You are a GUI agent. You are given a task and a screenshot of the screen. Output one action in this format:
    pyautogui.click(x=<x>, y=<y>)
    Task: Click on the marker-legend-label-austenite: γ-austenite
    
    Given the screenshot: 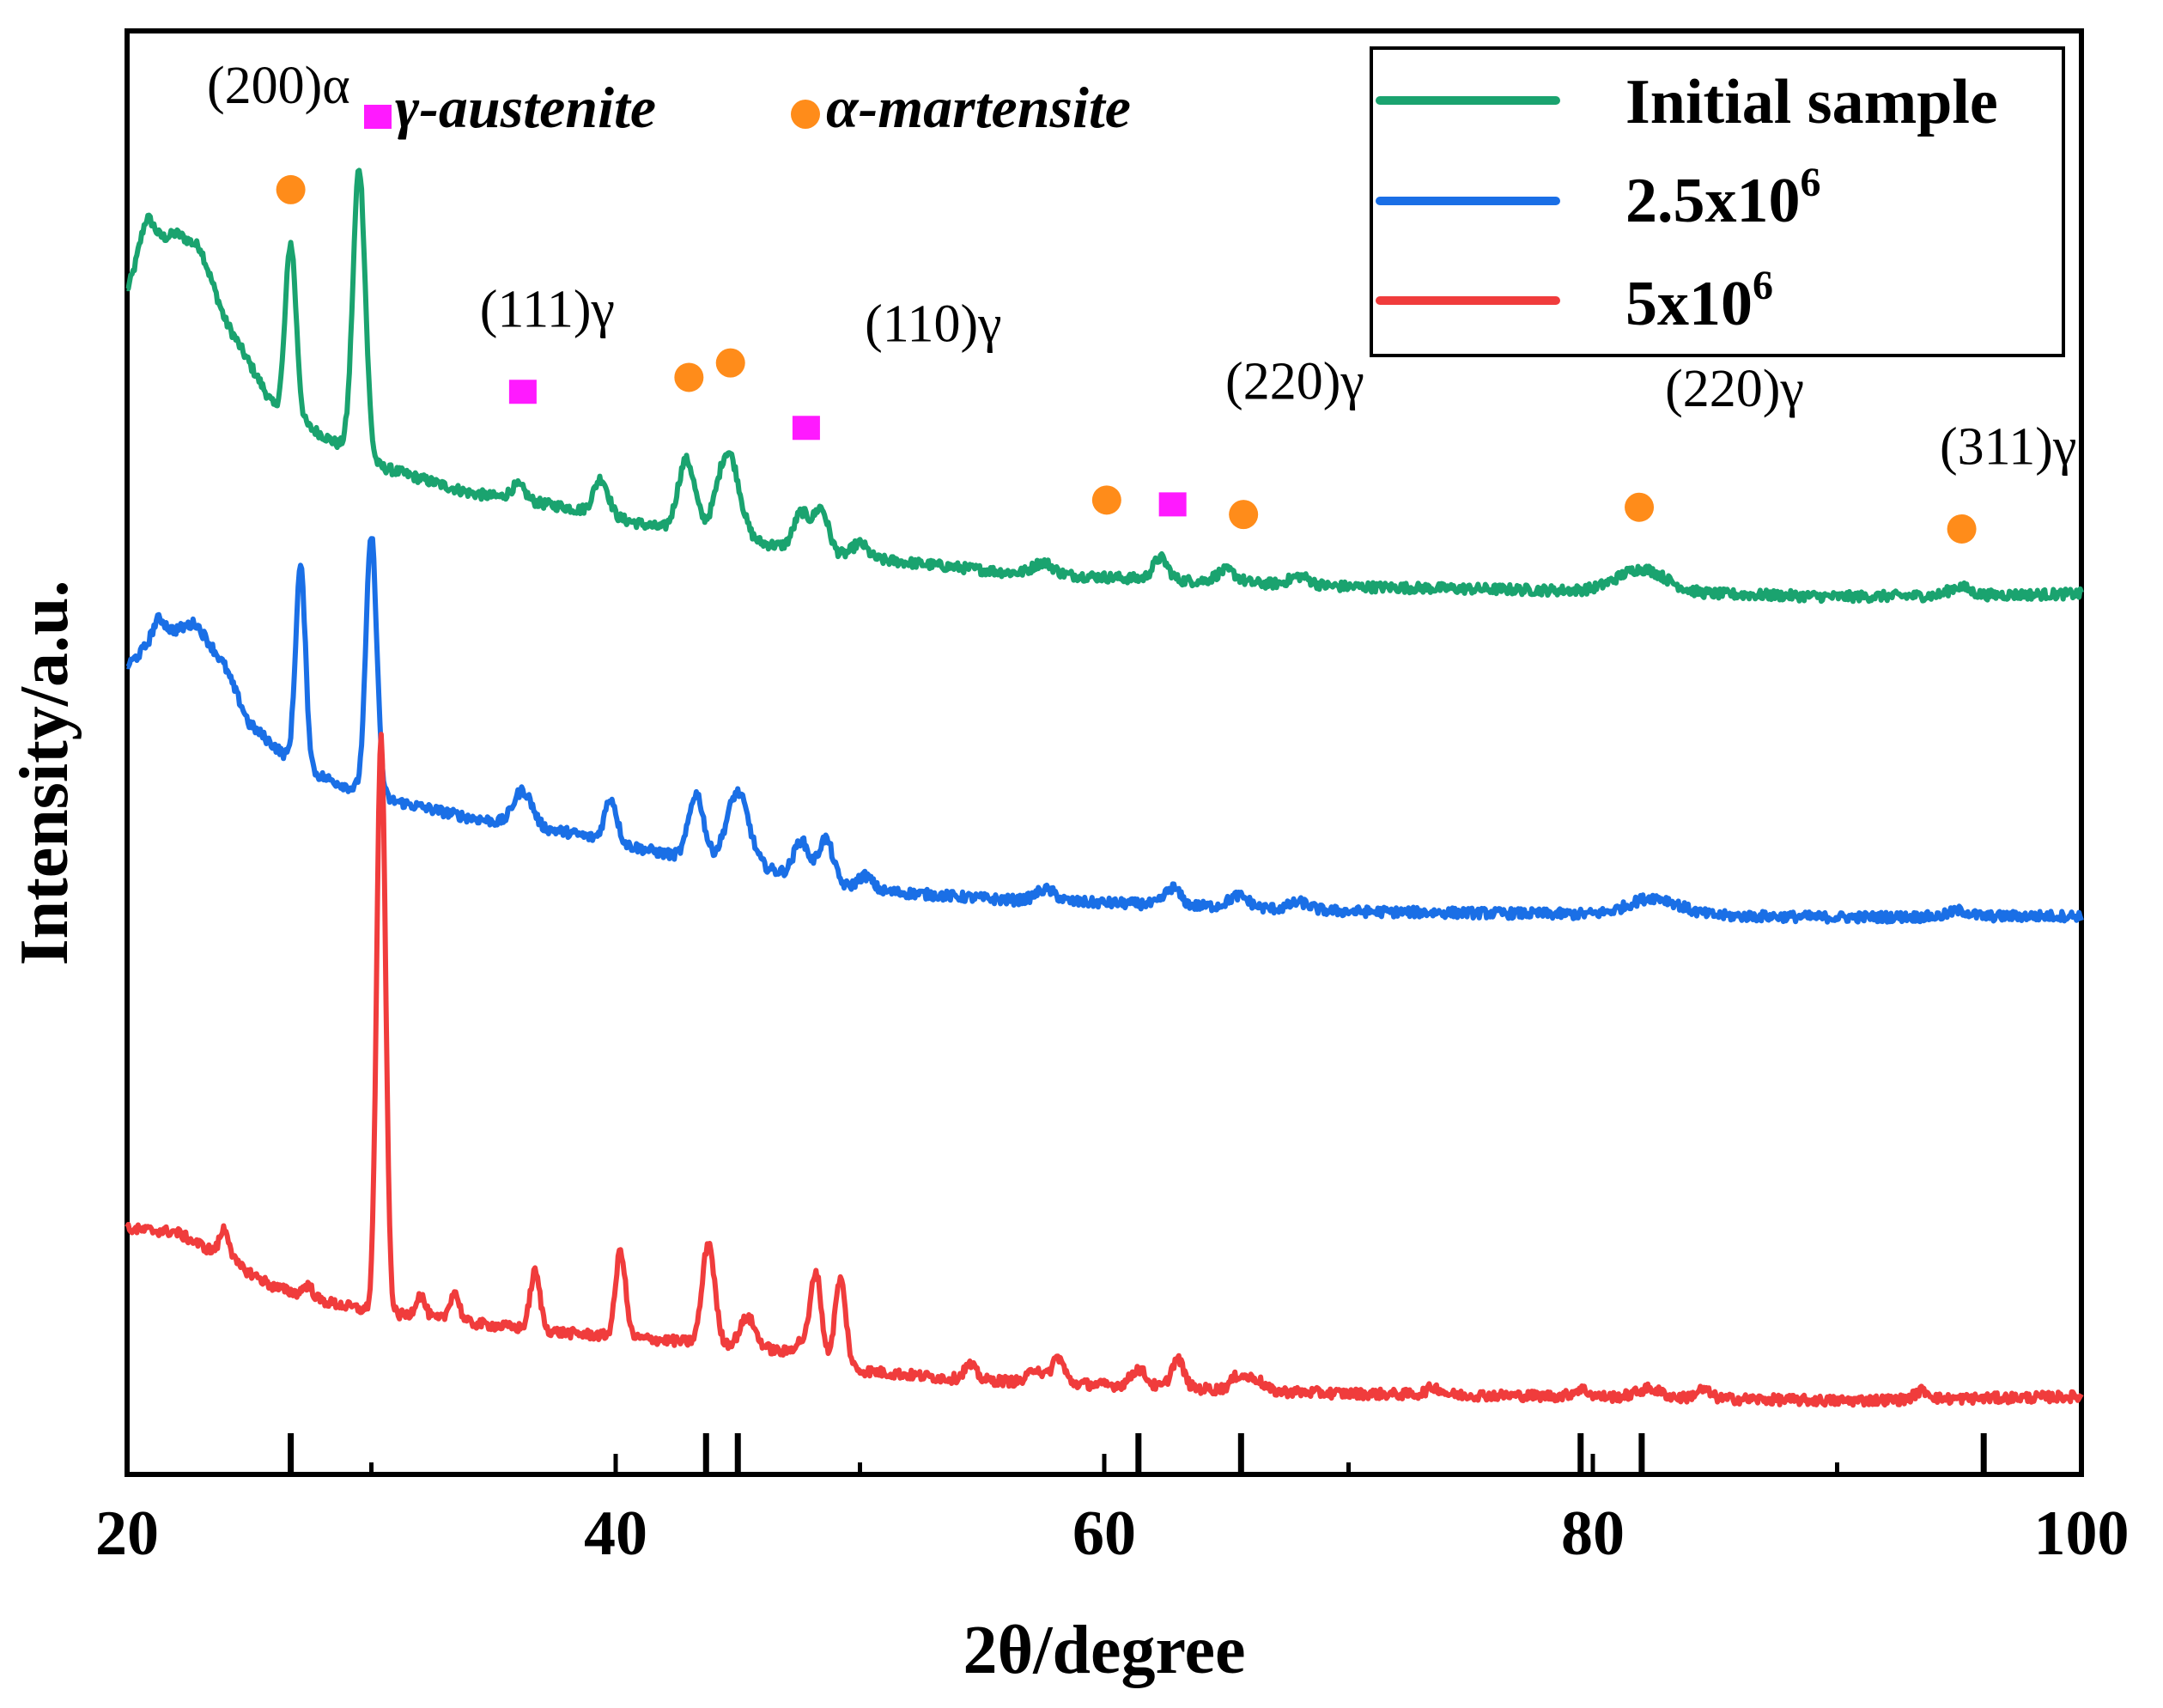 What is the action you would take?
    pyautogui.click(x=525, y=107)
    